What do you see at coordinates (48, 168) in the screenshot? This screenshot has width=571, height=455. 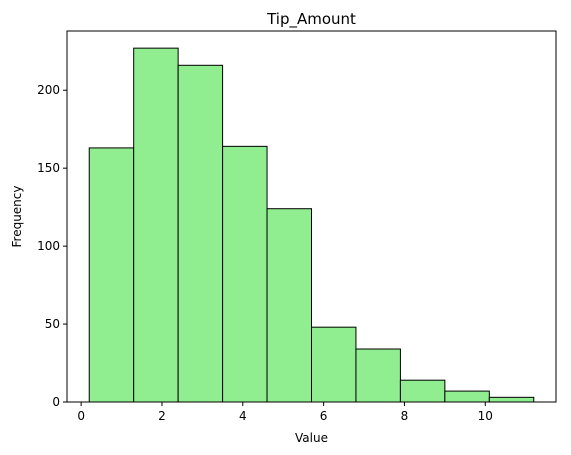 I see `y-tick-label: 150` at bounding box center [48, 168].